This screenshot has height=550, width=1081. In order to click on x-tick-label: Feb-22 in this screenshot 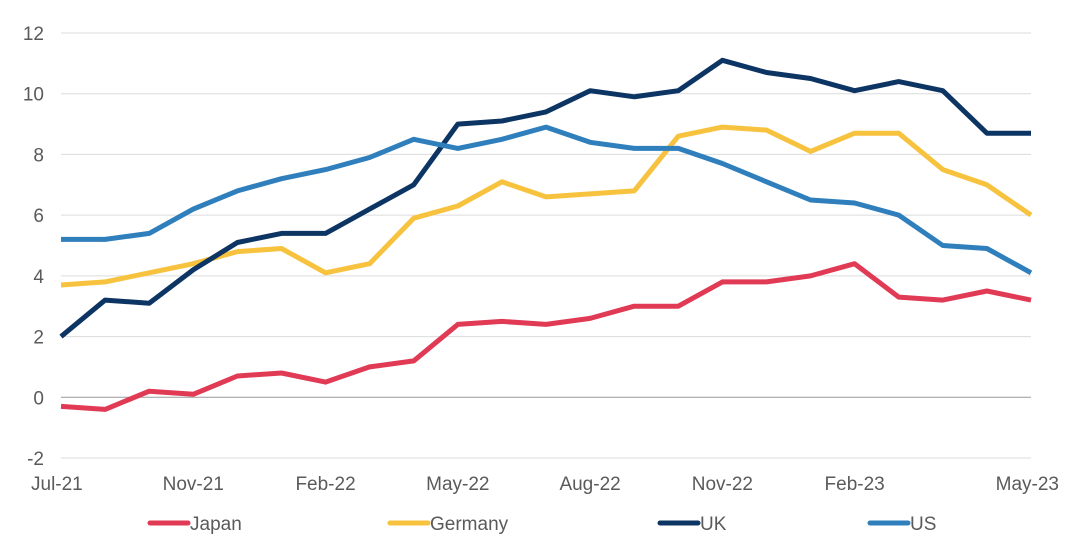, I will do `click(325, 484)`.